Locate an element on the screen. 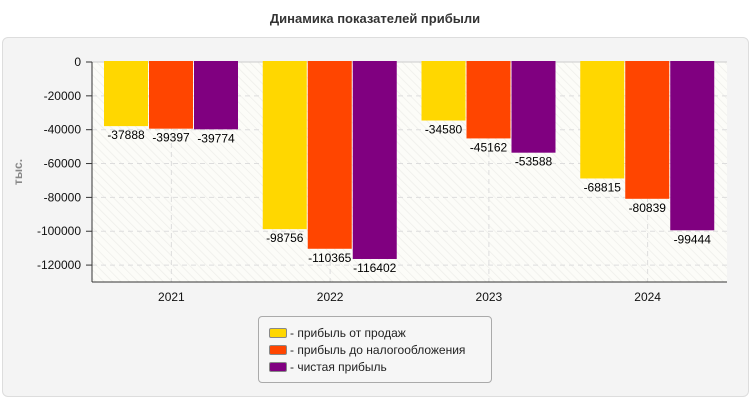 This screenshot has height=400, width=750. x-tick-label: 2021 is located at coordinates (171, 297).